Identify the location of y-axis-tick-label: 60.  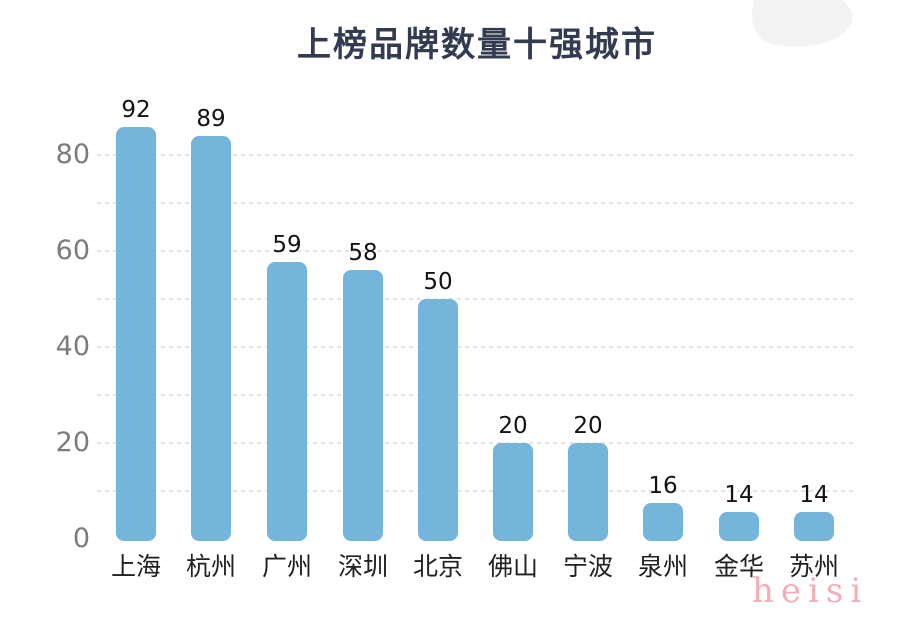
(72, 250).